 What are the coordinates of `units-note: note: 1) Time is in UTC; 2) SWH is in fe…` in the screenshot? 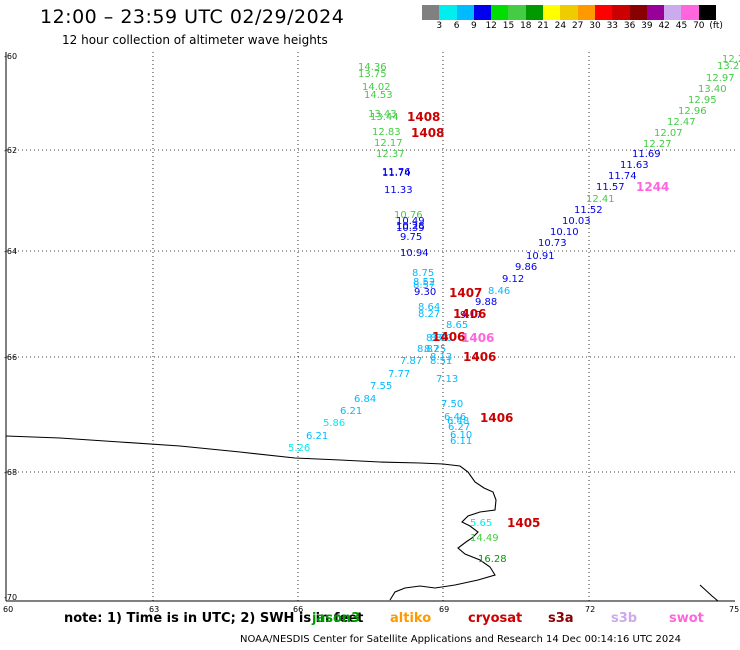 It's located at (214, 618).